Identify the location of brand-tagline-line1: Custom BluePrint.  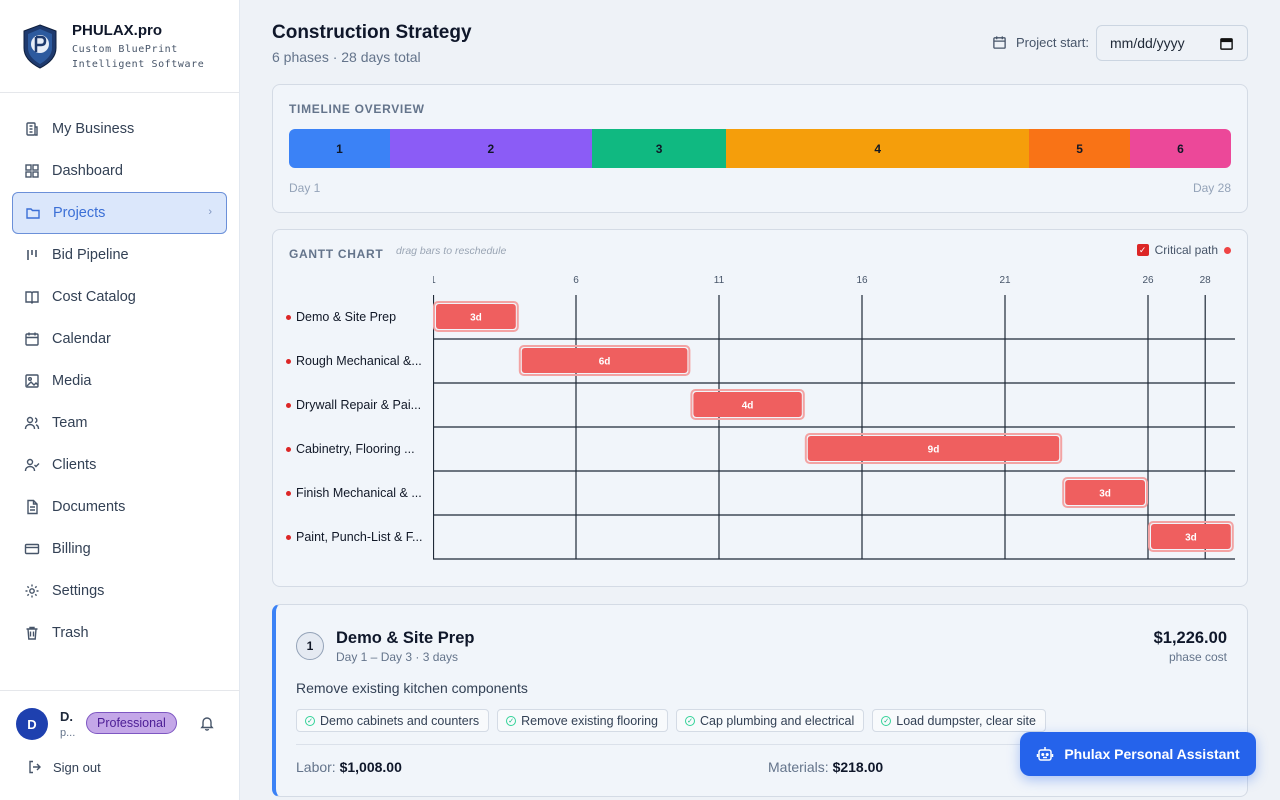
(125, 49).